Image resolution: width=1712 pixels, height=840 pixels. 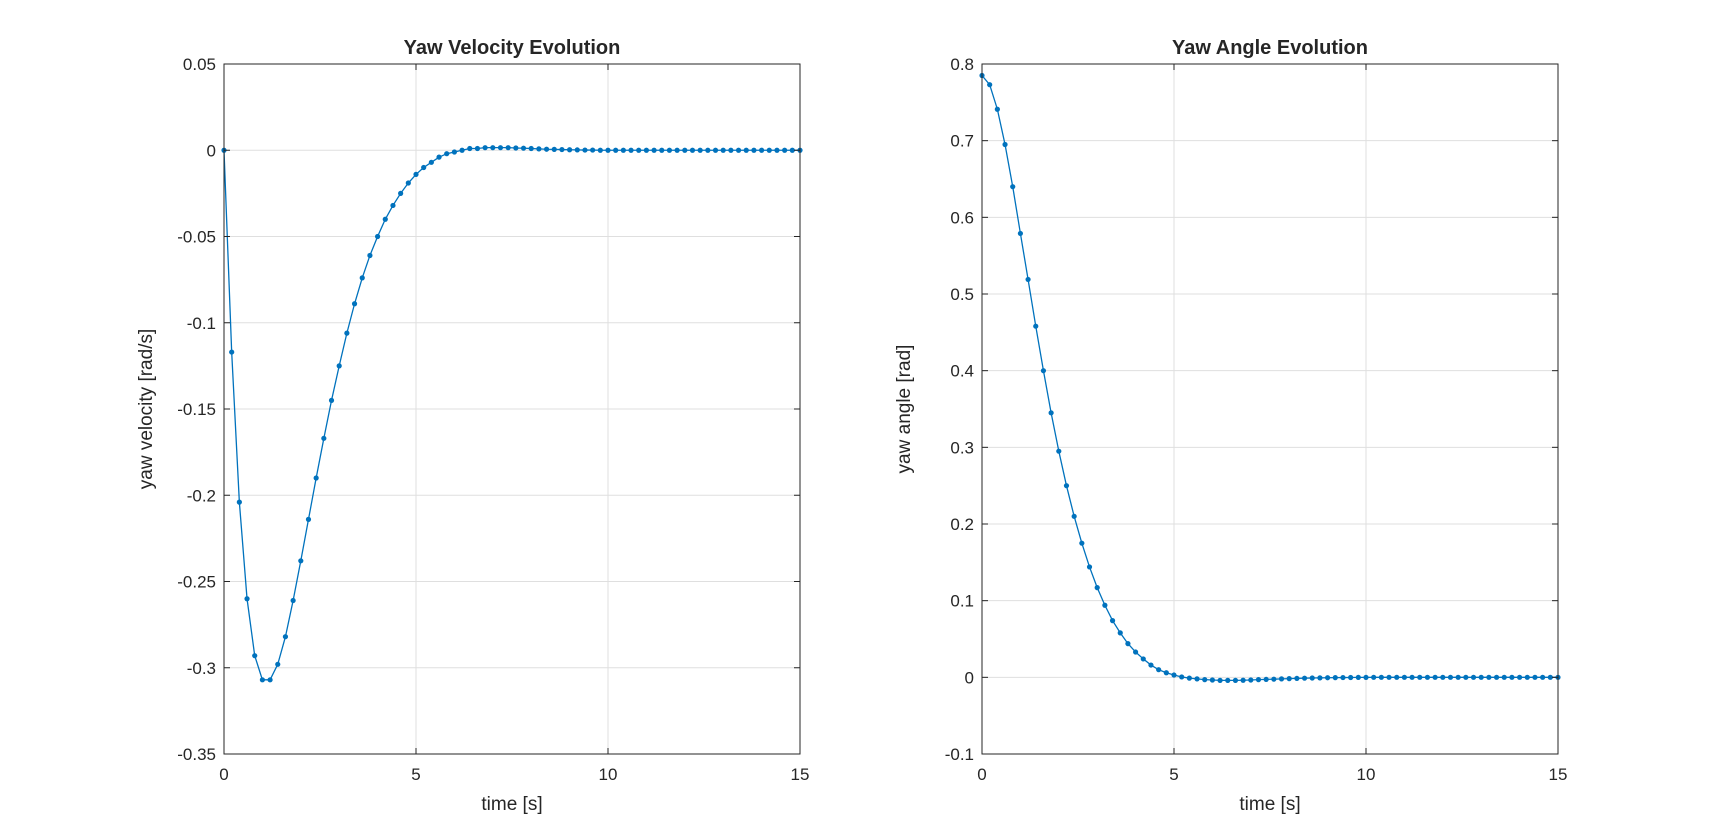 I want to click on y-tick-label: 0.8, so click(x=962, y=64).